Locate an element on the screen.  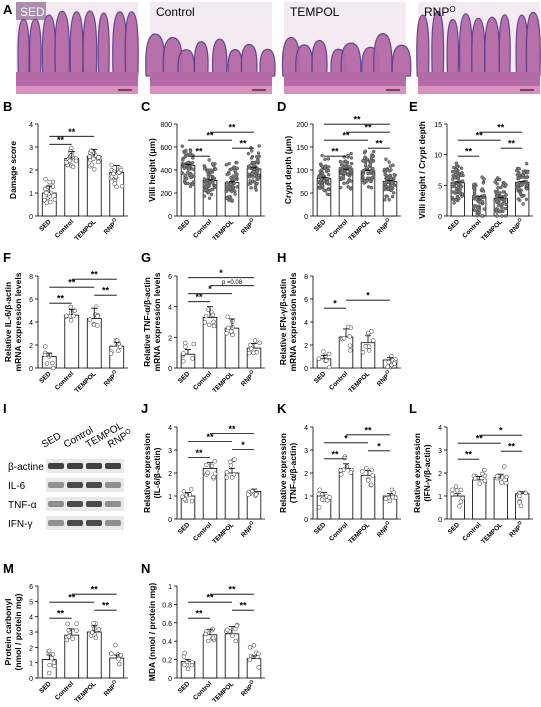
y-tick-label: 100 is located at coordinates (302, 171).